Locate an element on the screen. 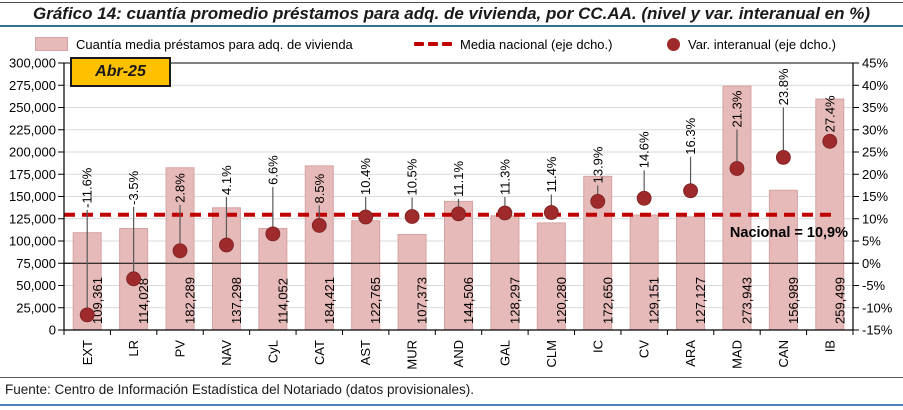 The height and width of the screenshot is (410, 903). left-axis-label: 0 is located at coordinates (52, 330).